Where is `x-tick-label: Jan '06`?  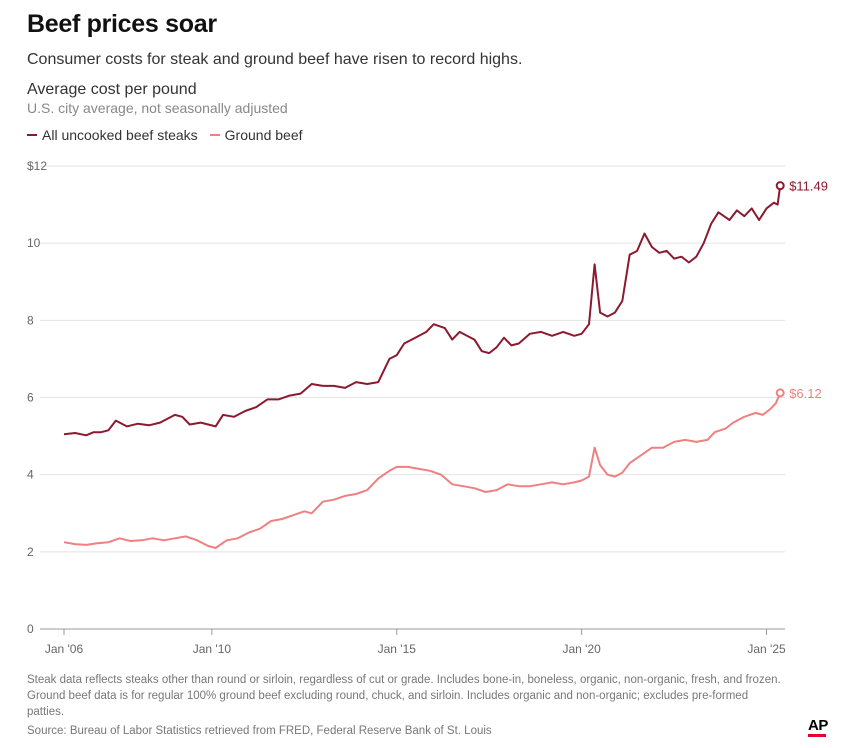 x-tick-label: Jan '06 is located at coordinates (64, 649).